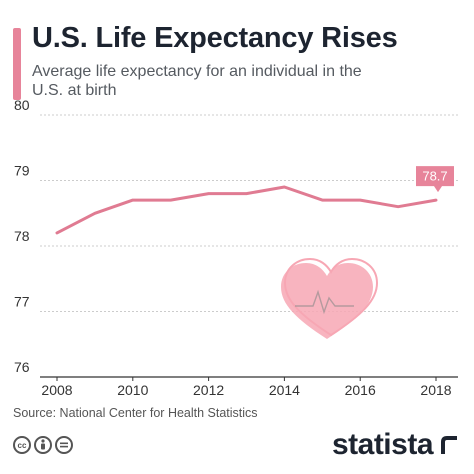  I want to click on y-tick-label: 79, so click(22, 171).